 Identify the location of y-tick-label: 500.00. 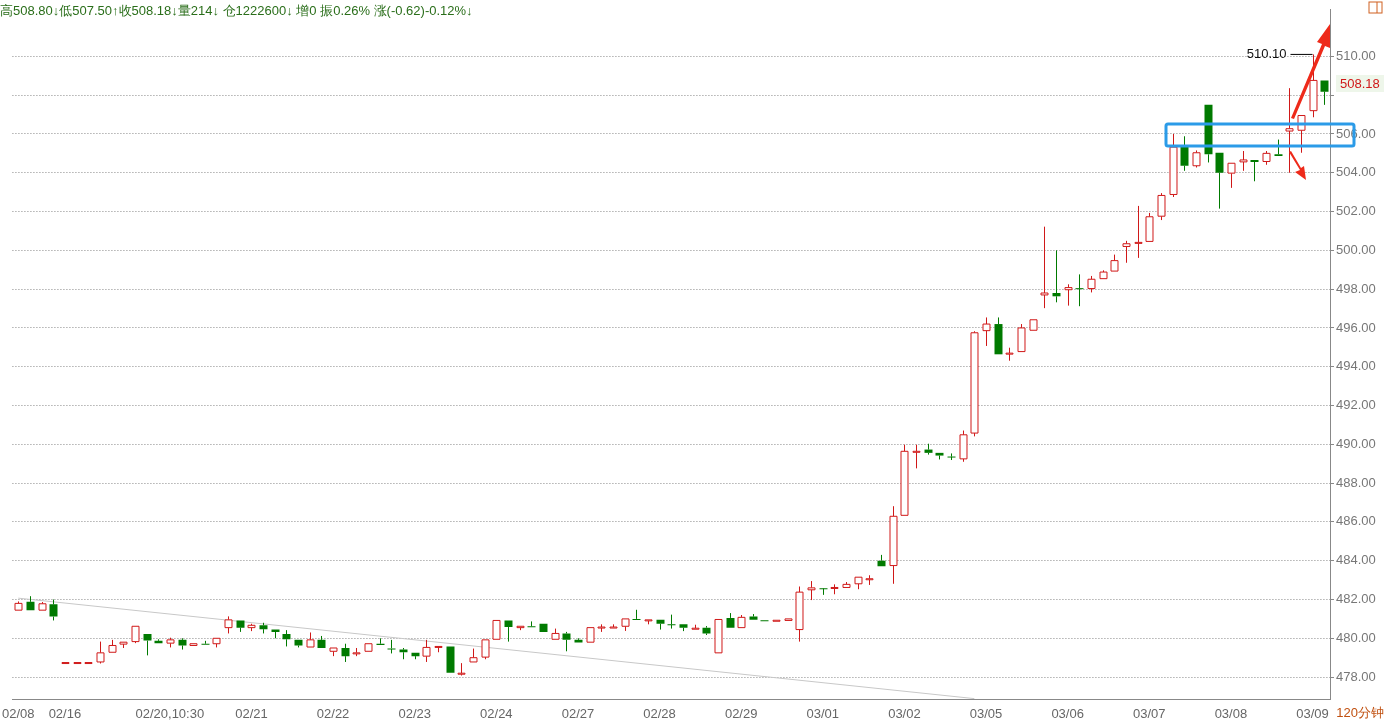
(1356, 249).